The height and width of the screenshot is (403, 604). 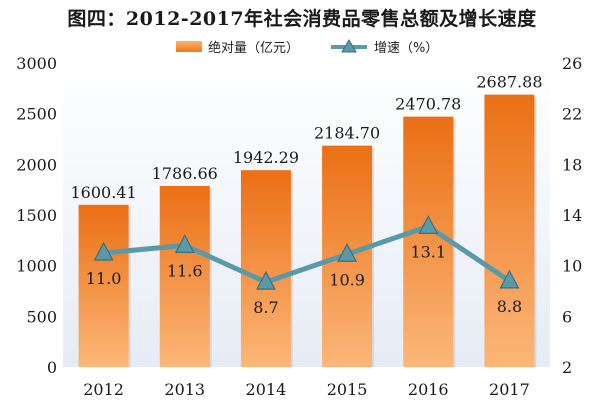 I want to click on legend-bar-swatch, so click(x=189, y=46).